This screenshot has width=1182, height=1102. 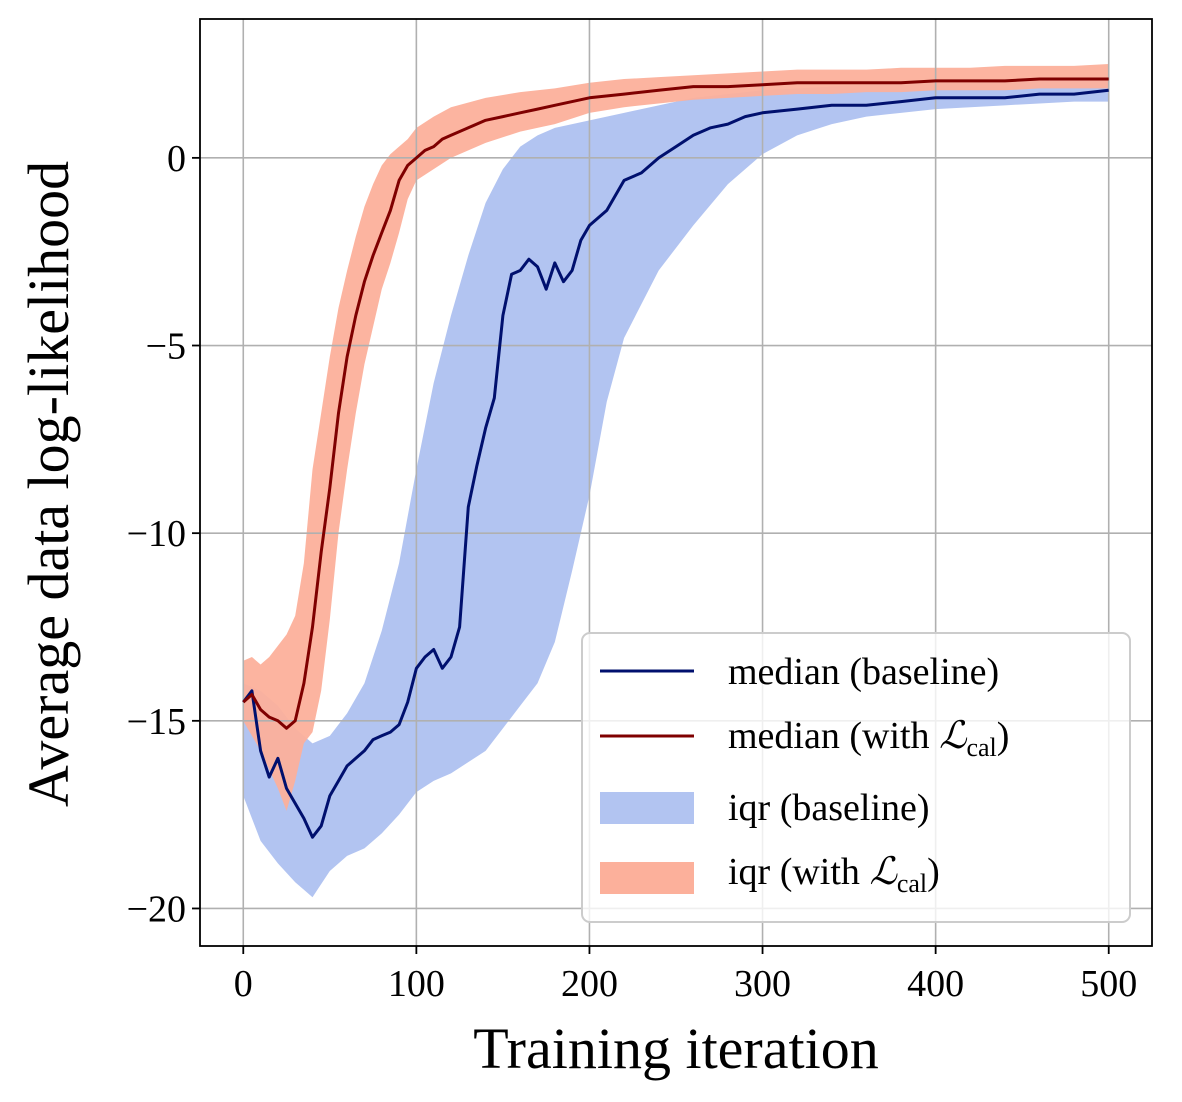 What do you see at coordinates (243, 984) in the screenshot?
I see `x-tick-label: 0` at bounding box center [243, 984].